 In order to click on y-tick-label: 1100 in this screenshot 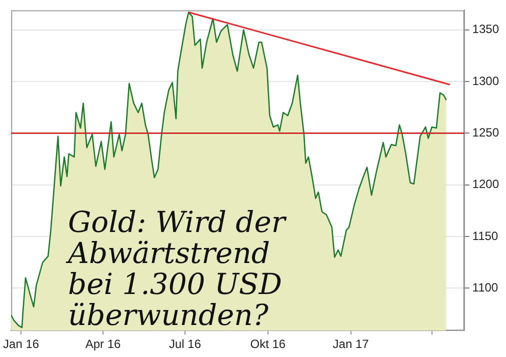, I will do `click(485, 287)`.